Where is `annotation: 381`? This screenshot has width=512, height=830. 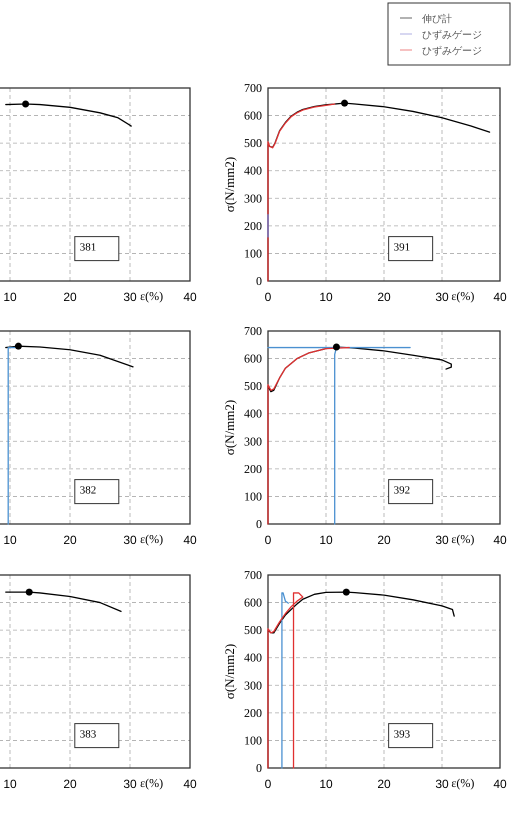
annotation: 381 is located at coordinates (88, 248).